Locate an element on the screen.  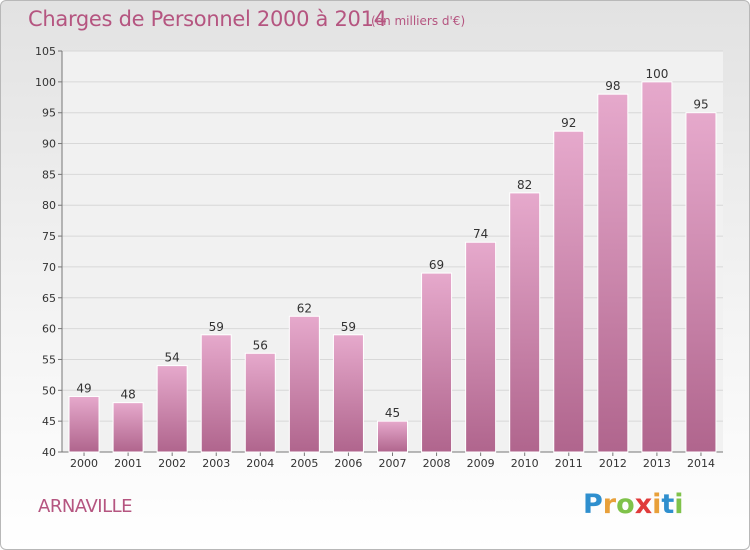
x-tick-label: 2007 is located at coordinates (393, 463).